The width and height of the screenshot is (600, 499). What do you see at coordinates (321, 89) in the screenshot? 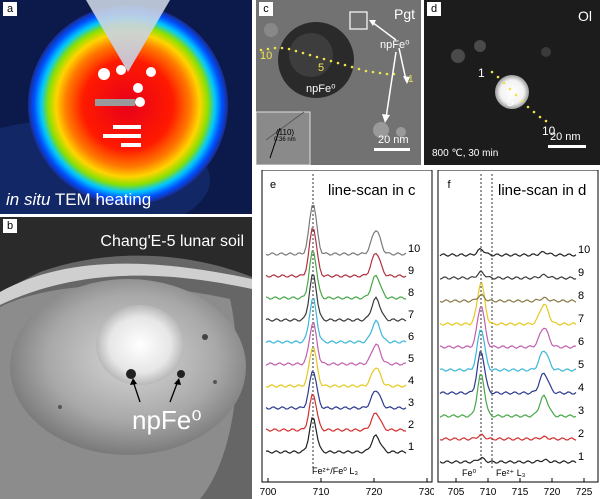
I see `particle-label: npFe⁰` at bounding box center [321, 89].